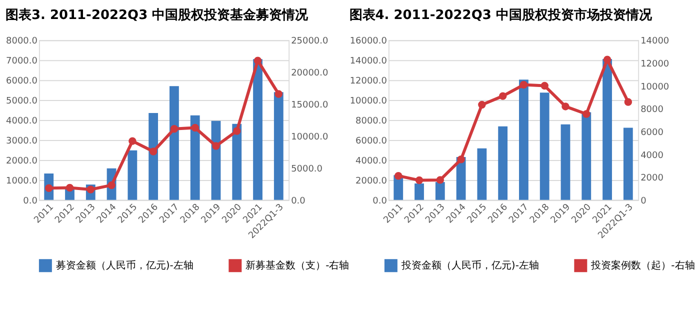 This screenshot has height=322, width=700. Describe the element at coordinates (652, 155) in the screenshot. I see `y2-tick-label: 4000` at that location.